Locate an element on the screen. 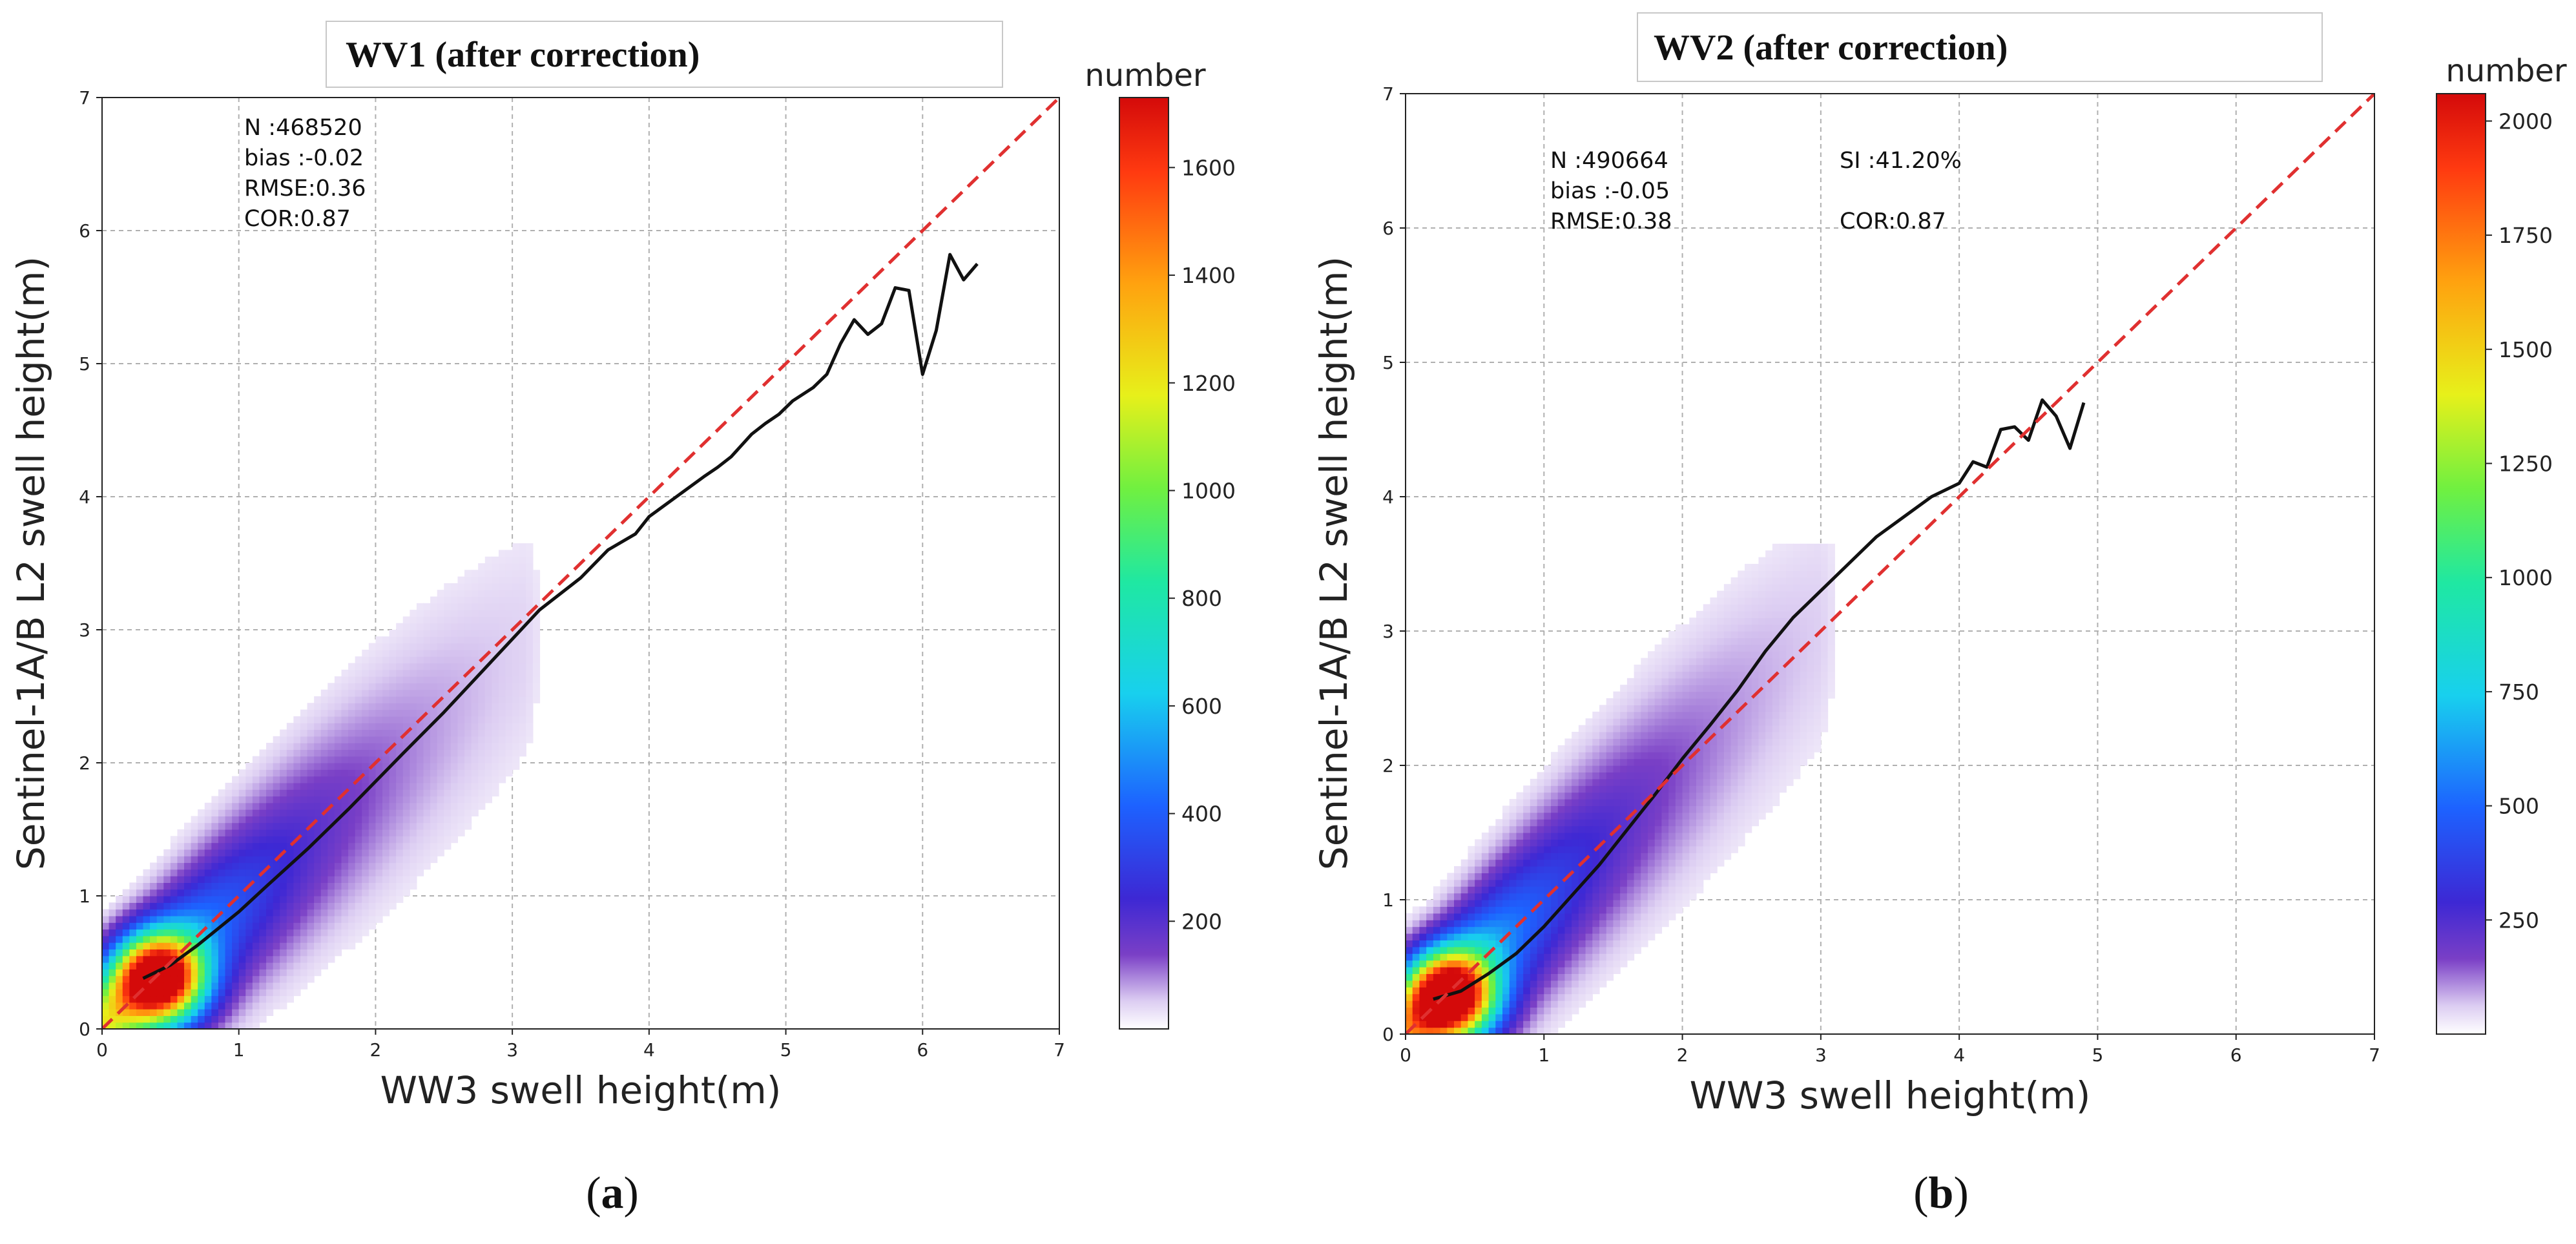  y-tick-label: 2 is located at coordinates (1388, 766).